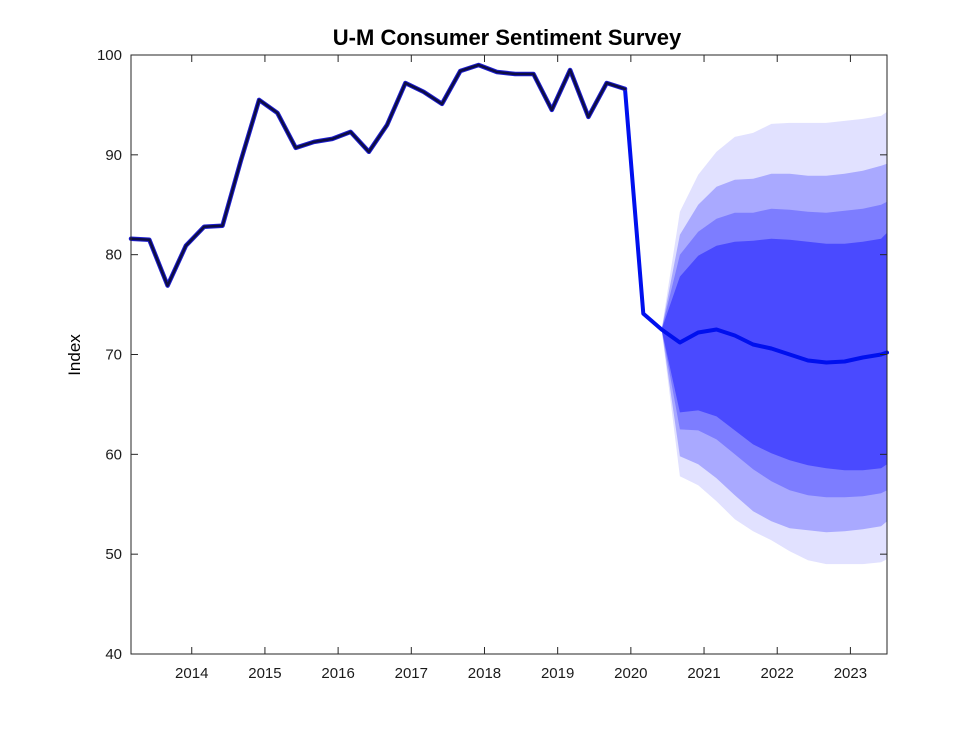  What do you see at coordinates (756, 225) in the screenshot?
I see `forecast-line` at bounding box center [756, 225].